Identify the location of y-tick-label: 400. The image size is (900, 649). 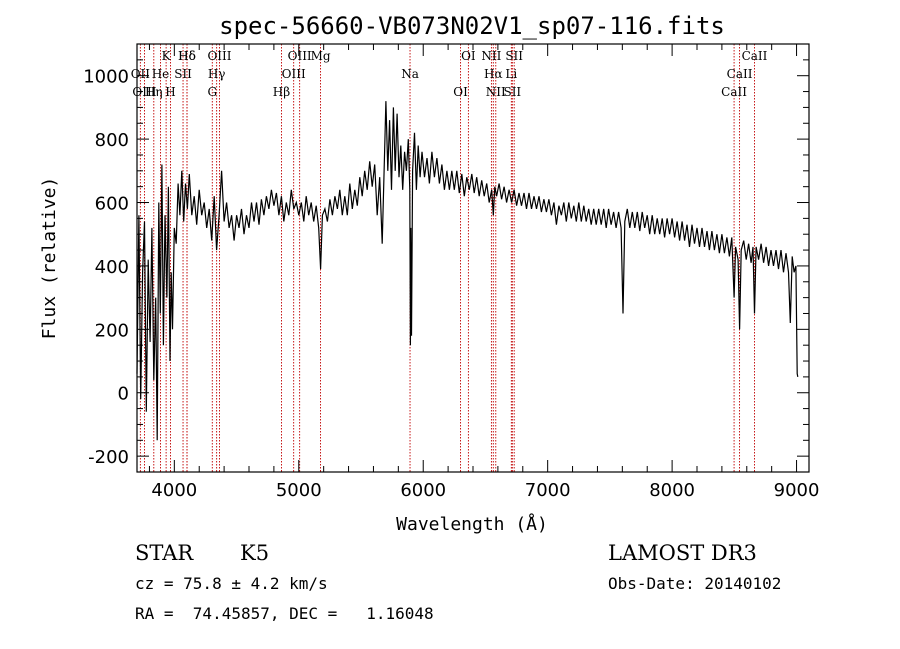
(112, 267).